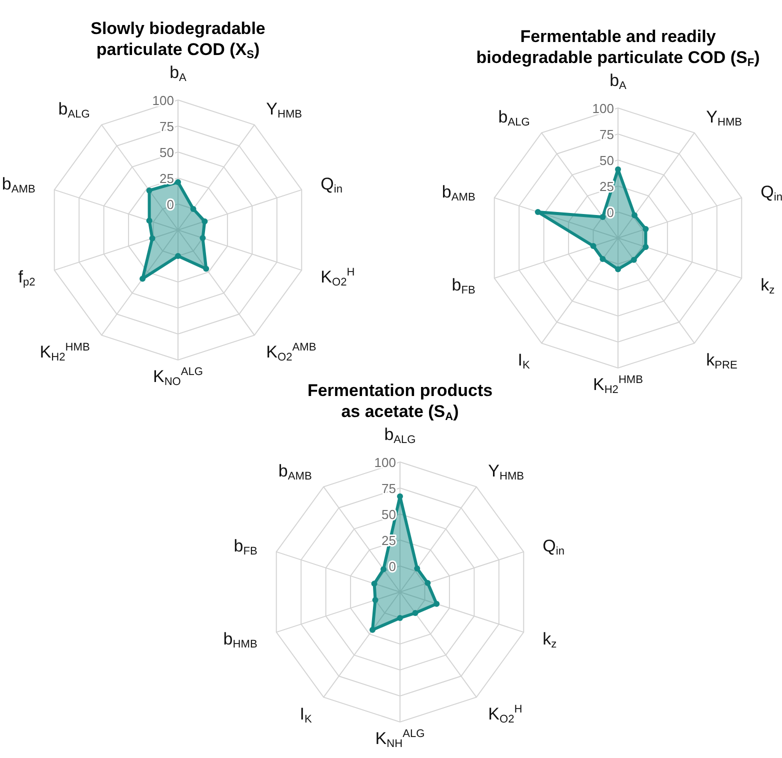  What do you see at coordinates (178, 40) in the screenshot?
I see `chart-title: Slowly biodegradable particulate COD (X$_{S}$)` at bounding box center [178, 40].